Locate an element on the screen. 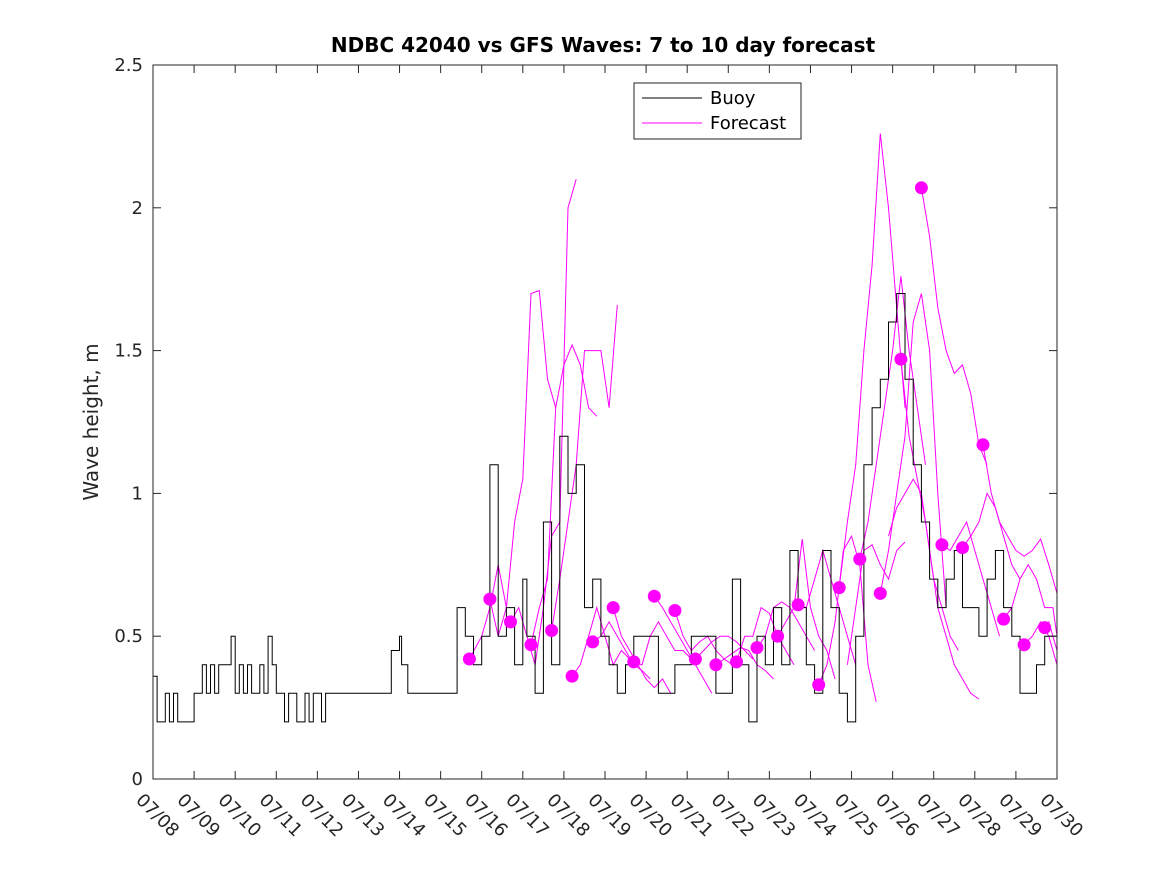  x-tick-label: 07/16 is located at coordinates (486, 816).